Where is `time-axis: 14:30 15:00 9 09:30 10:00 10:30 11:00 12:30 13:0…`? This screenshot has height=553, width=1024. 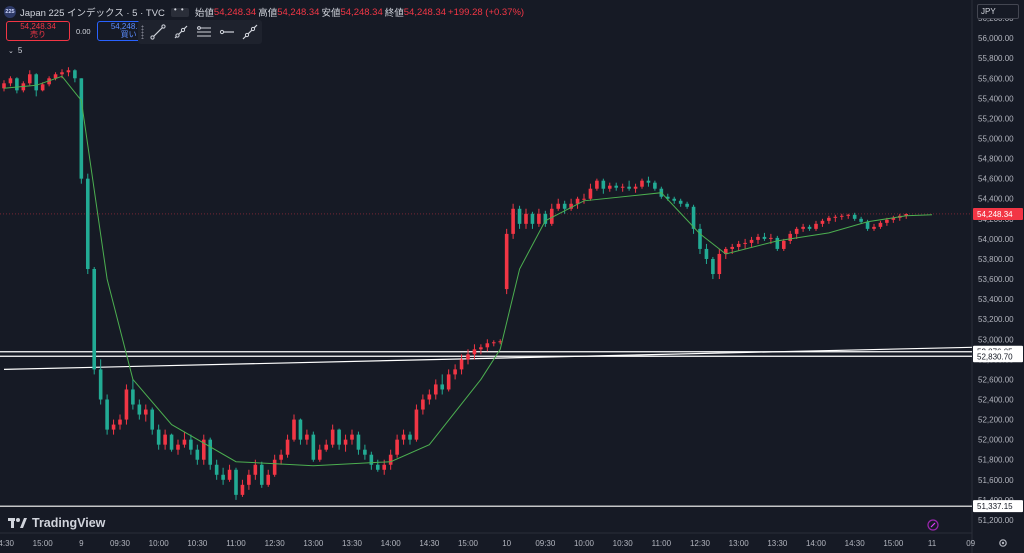
time-axis: 14:30 15:00 9 09:30 10:00 10:30 11:00 12:30 13:0… is located at coordinates (503, 543).